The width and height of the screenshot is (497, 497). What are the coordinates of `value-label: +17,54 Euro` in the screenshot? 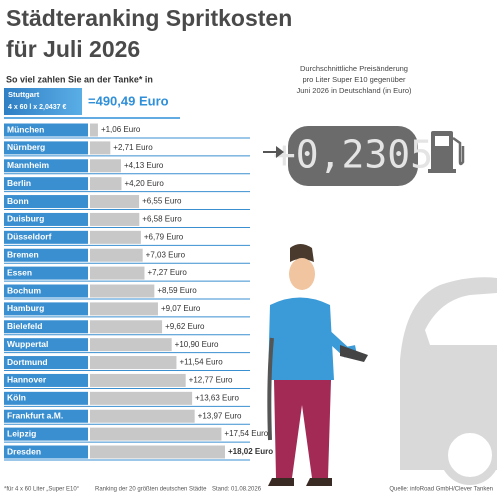 It's located at (246, 433).